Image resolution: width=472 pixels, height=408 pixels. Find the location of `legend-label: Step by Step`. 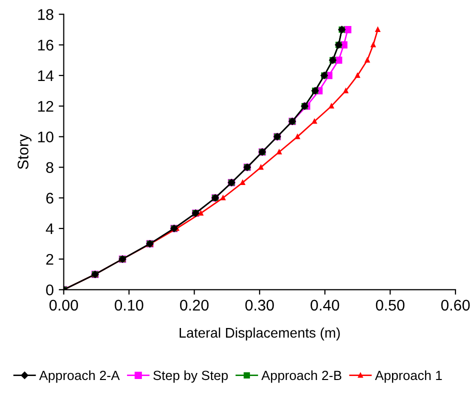

legend-label: Step by Step is located at coordinates (190, 376).